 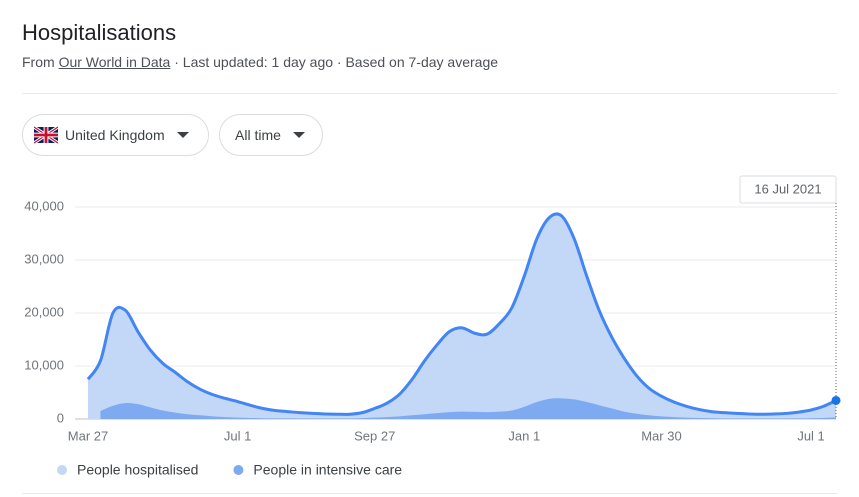 I want to click on title: Hospitalisations, so click(x=99, y=32).